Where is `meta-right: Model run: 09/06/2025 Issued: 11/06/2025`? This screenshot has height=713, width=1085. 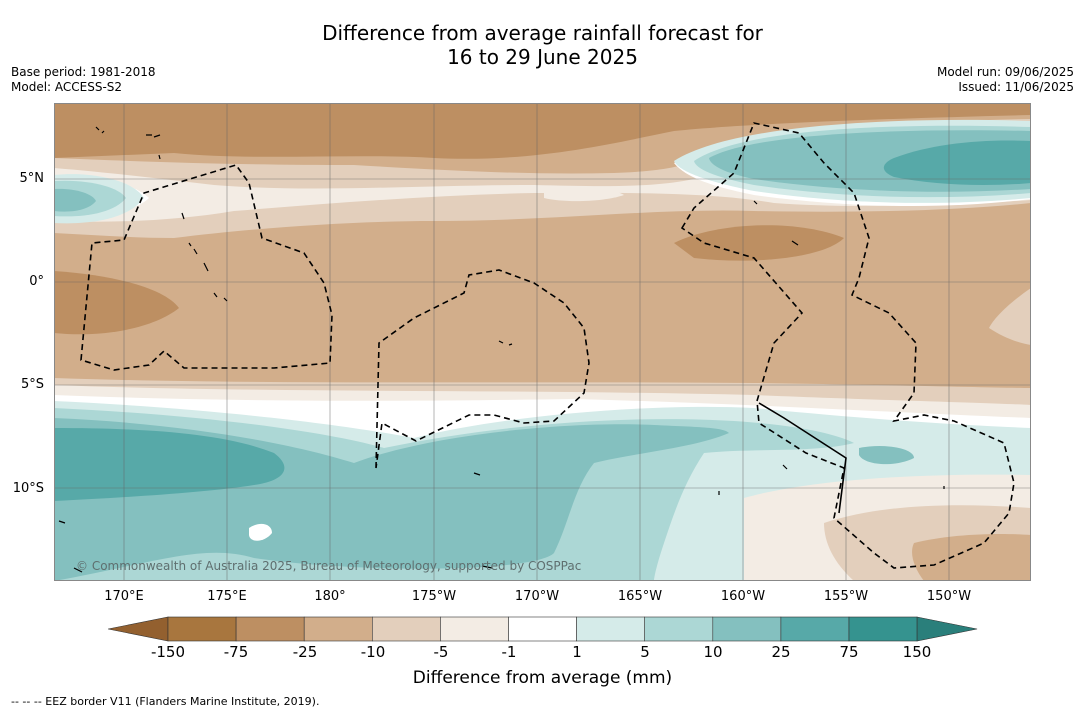 meta-right: Model run: 09/06/2025 Issued: 11/06/2025 is located at coordinates (1005, 80).